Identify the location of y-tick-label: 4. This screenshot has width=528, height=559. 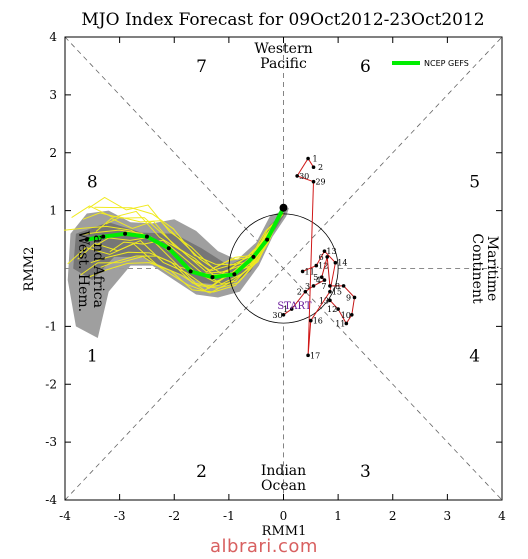
(53, 37).